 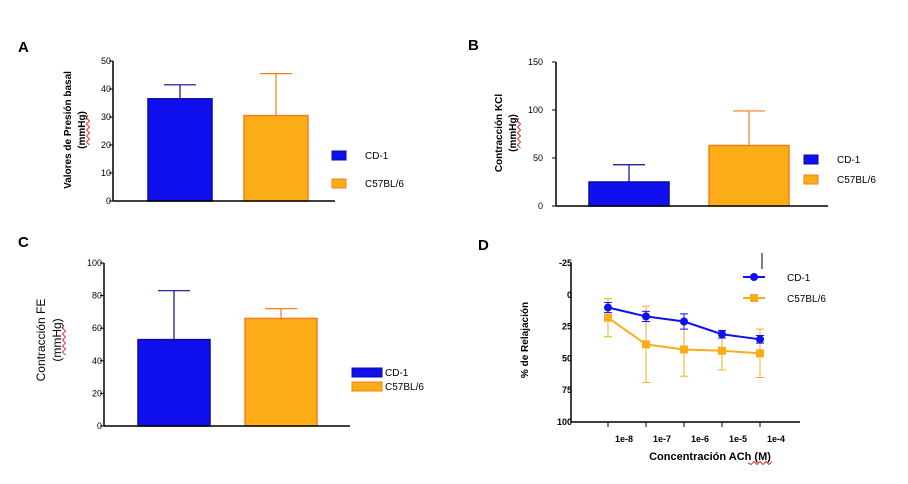 What do you see at coordinates (97, 296) in the screenshot?
I see `y-tick-label: 80` at bounding box center [97, 296].